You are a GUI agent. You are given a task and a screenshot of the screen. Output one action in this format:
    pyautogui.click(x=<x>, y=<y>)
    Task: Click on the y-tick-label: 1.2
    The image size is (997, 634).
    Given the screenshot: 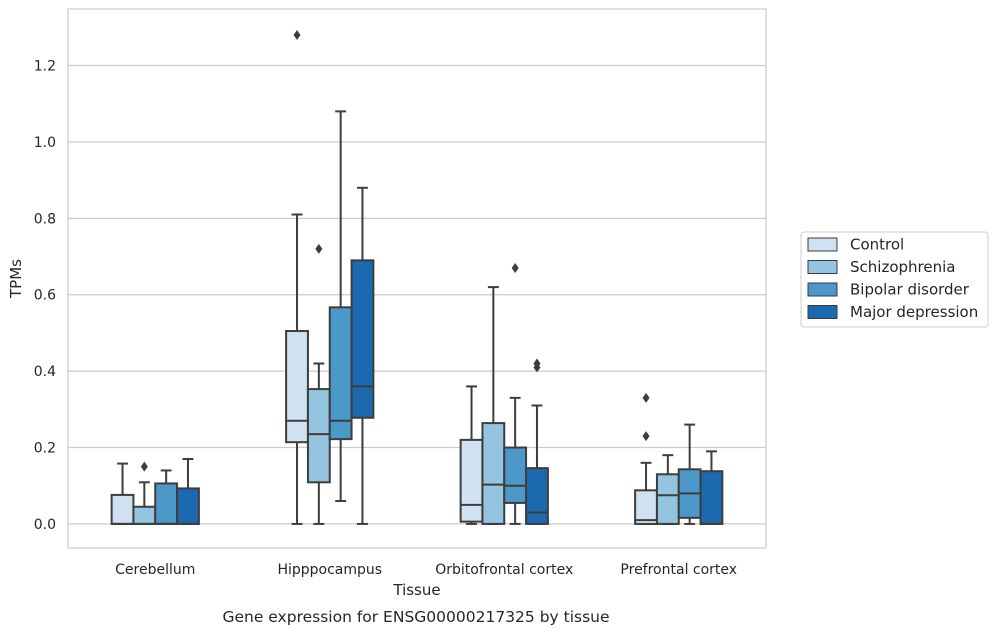 What is the action you would take?
    pyautogui.click(x=45, y=67)
    